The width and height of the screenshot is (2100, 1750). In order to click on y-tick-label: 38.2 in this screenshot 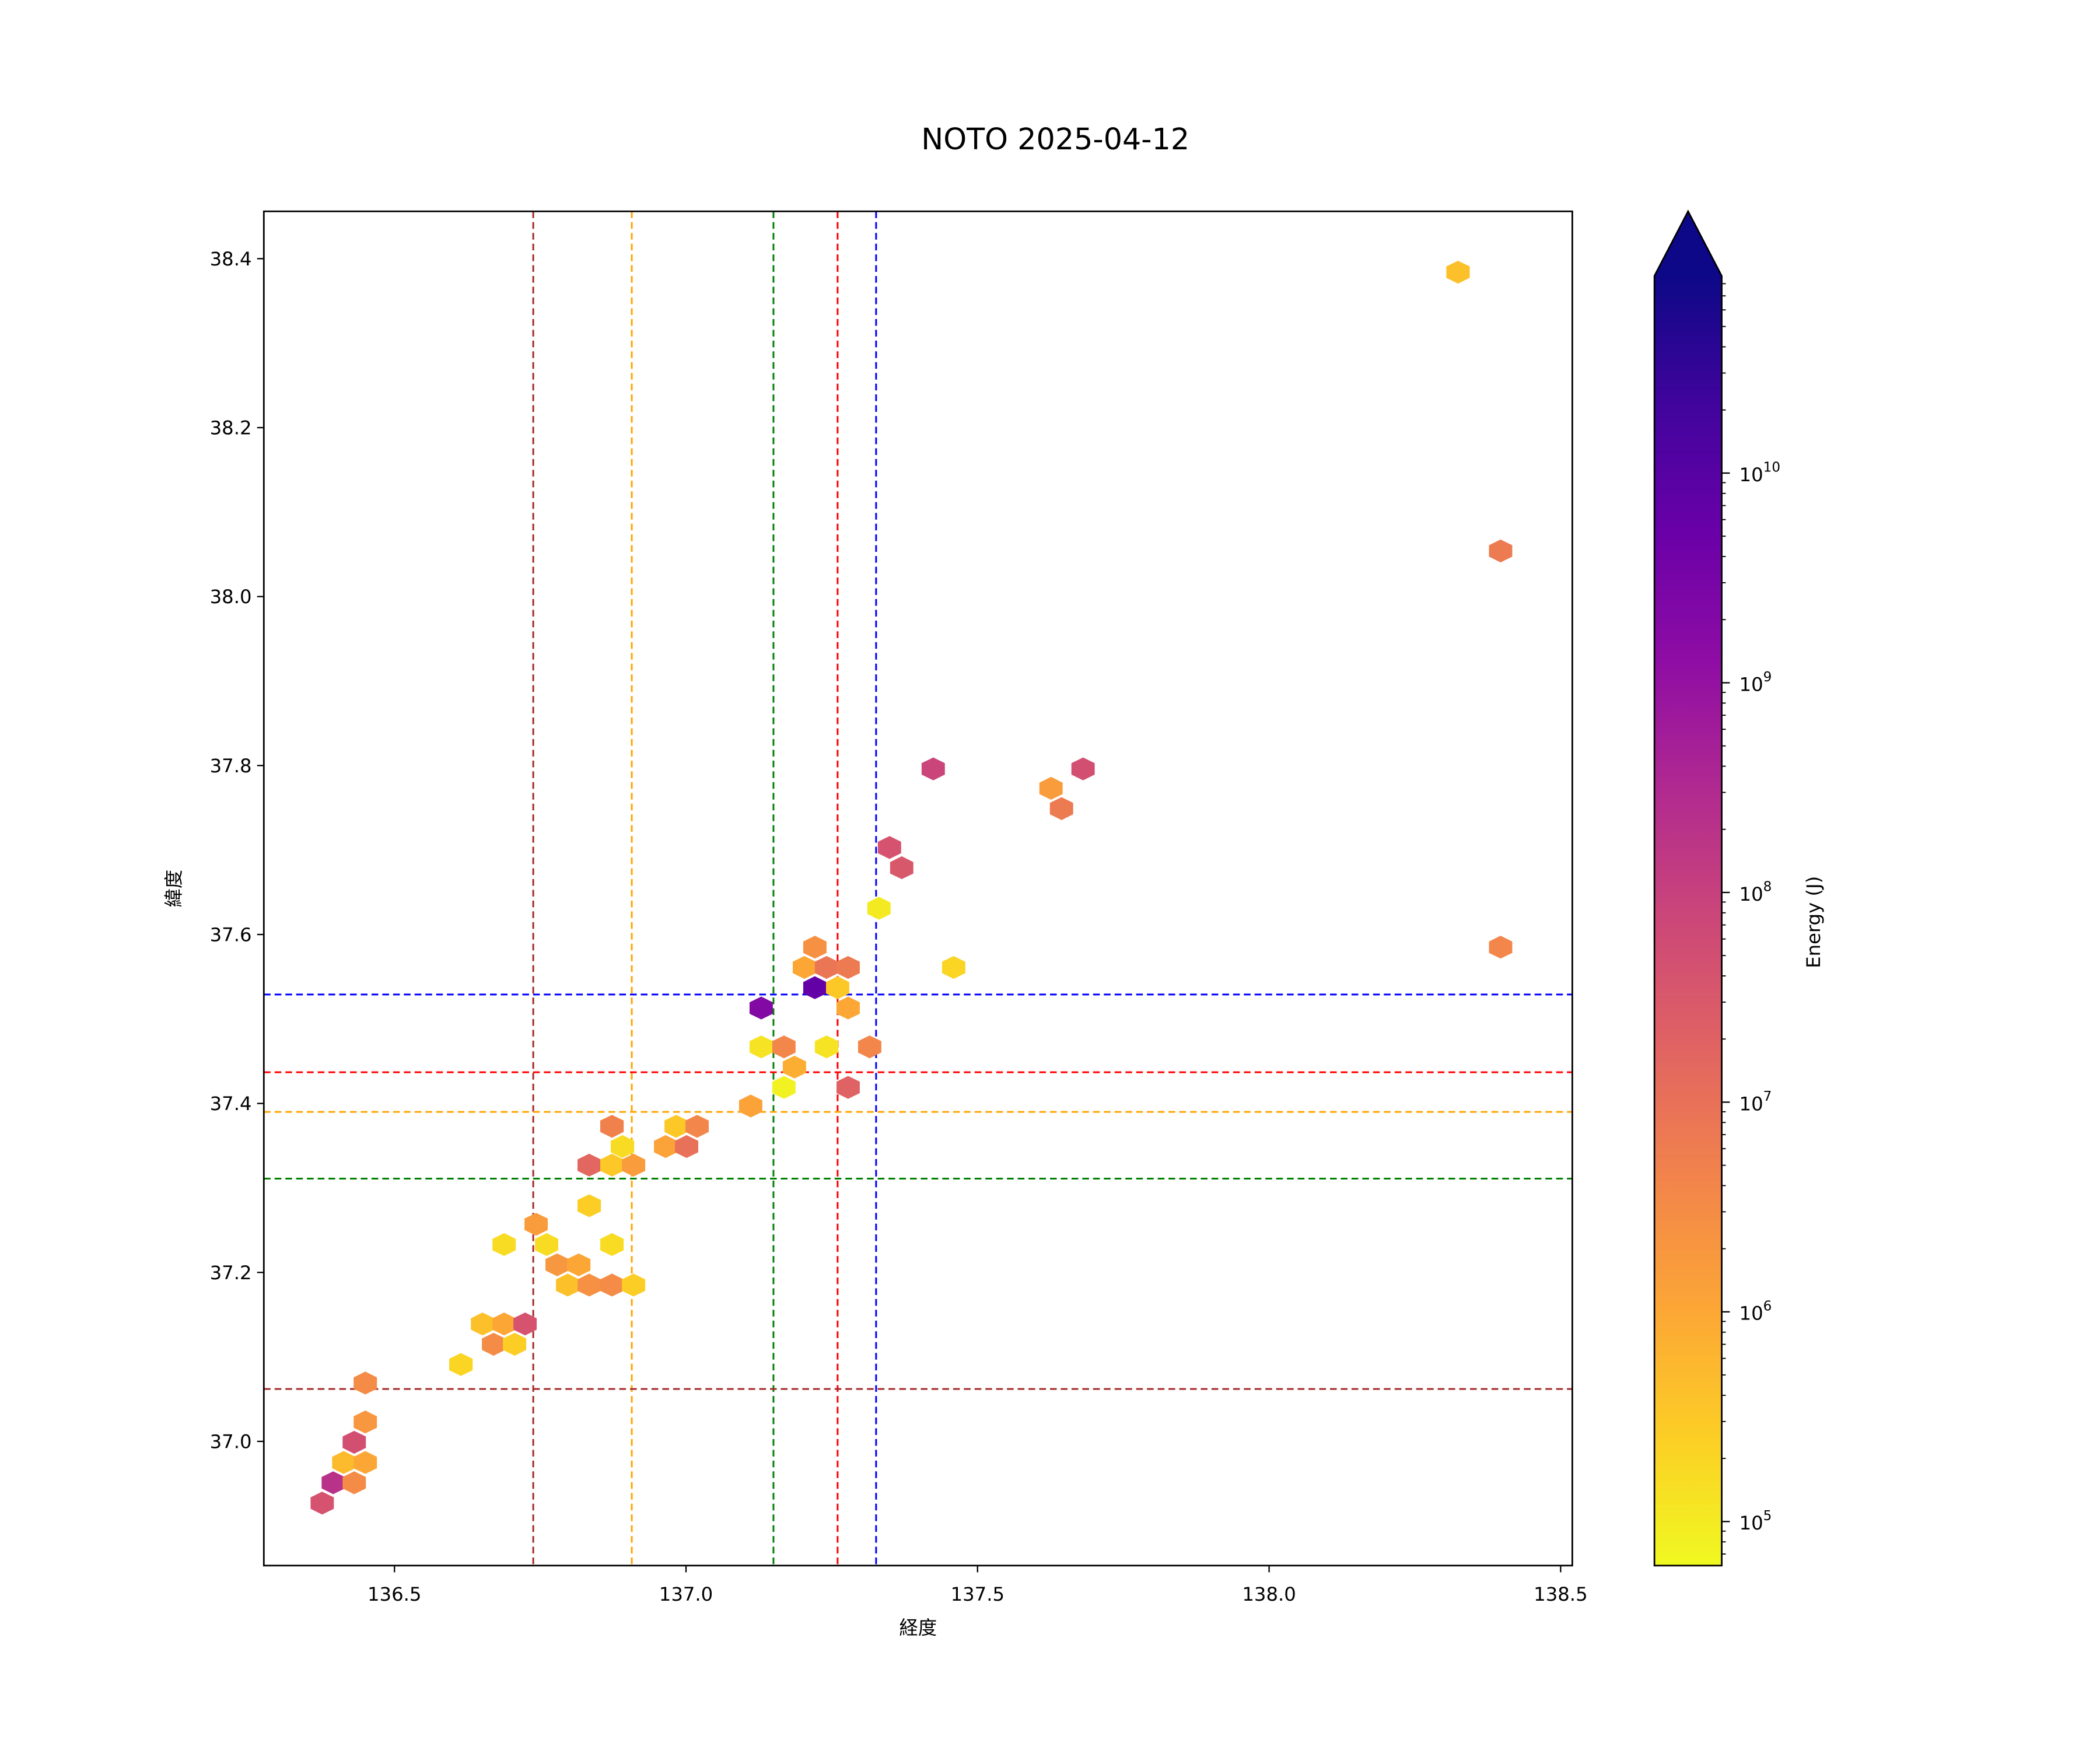, I will do `click(231, 428)`.